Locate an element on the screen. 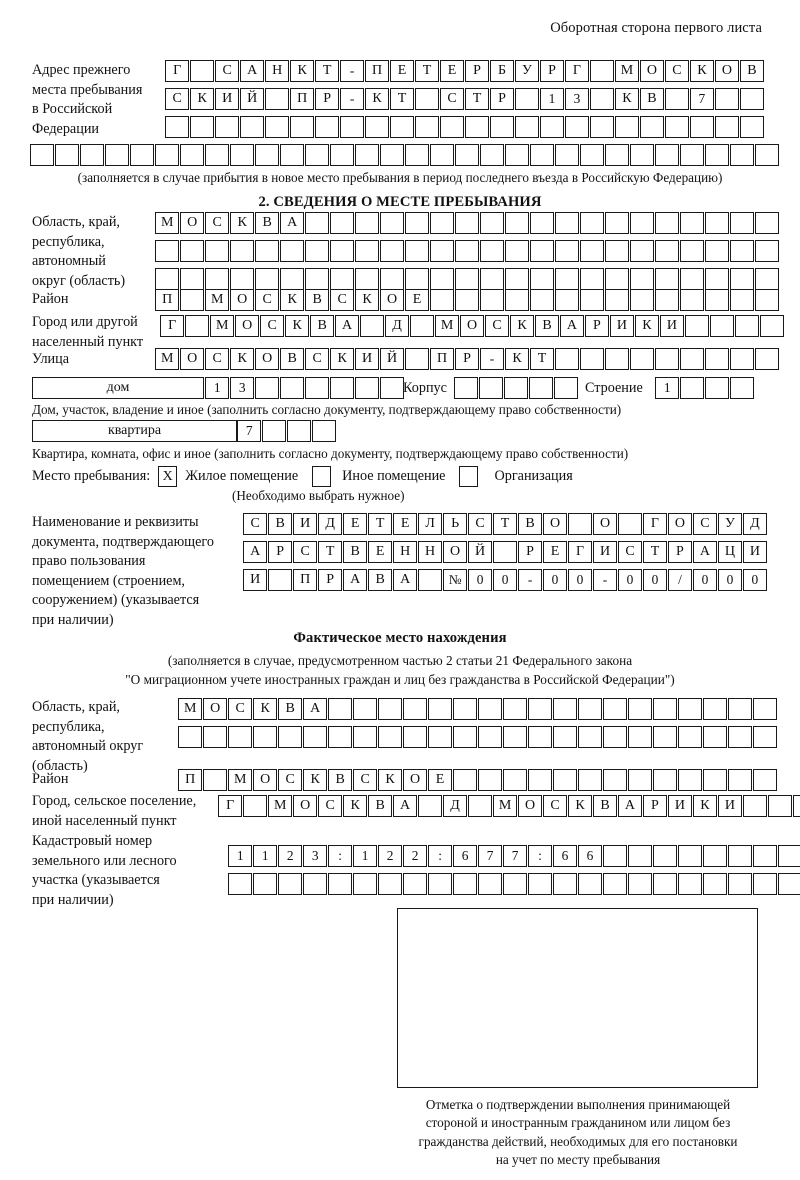 This screenshot has height=1180, width=800. previous-address-row-2-cell-22: 7 is located at coordinates (702, 99).